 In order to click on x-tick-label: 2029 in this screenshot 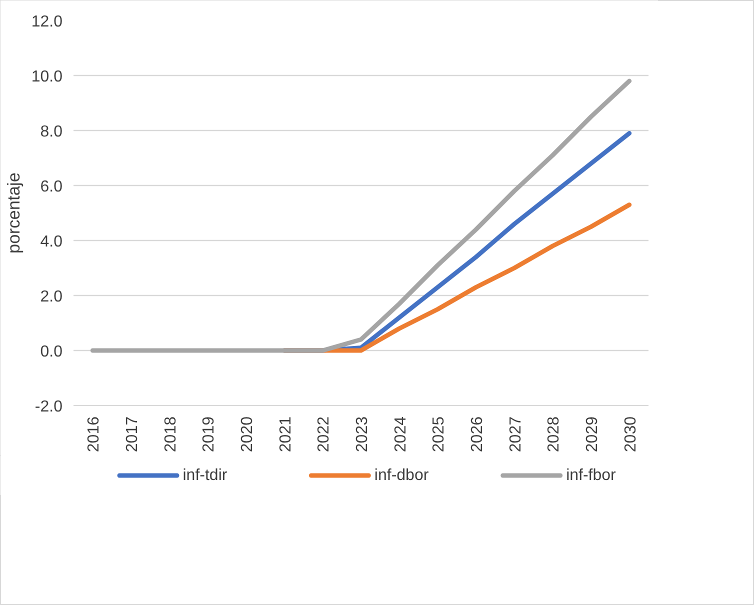, I will do `click(592, 434)`.